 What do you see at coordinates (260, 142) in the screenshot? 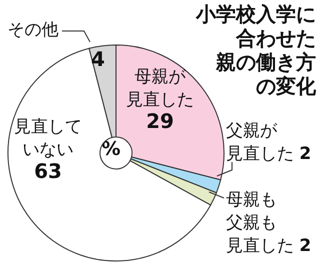
I see `slice-label: 父親が見直した` at bounding box center [260, 142].